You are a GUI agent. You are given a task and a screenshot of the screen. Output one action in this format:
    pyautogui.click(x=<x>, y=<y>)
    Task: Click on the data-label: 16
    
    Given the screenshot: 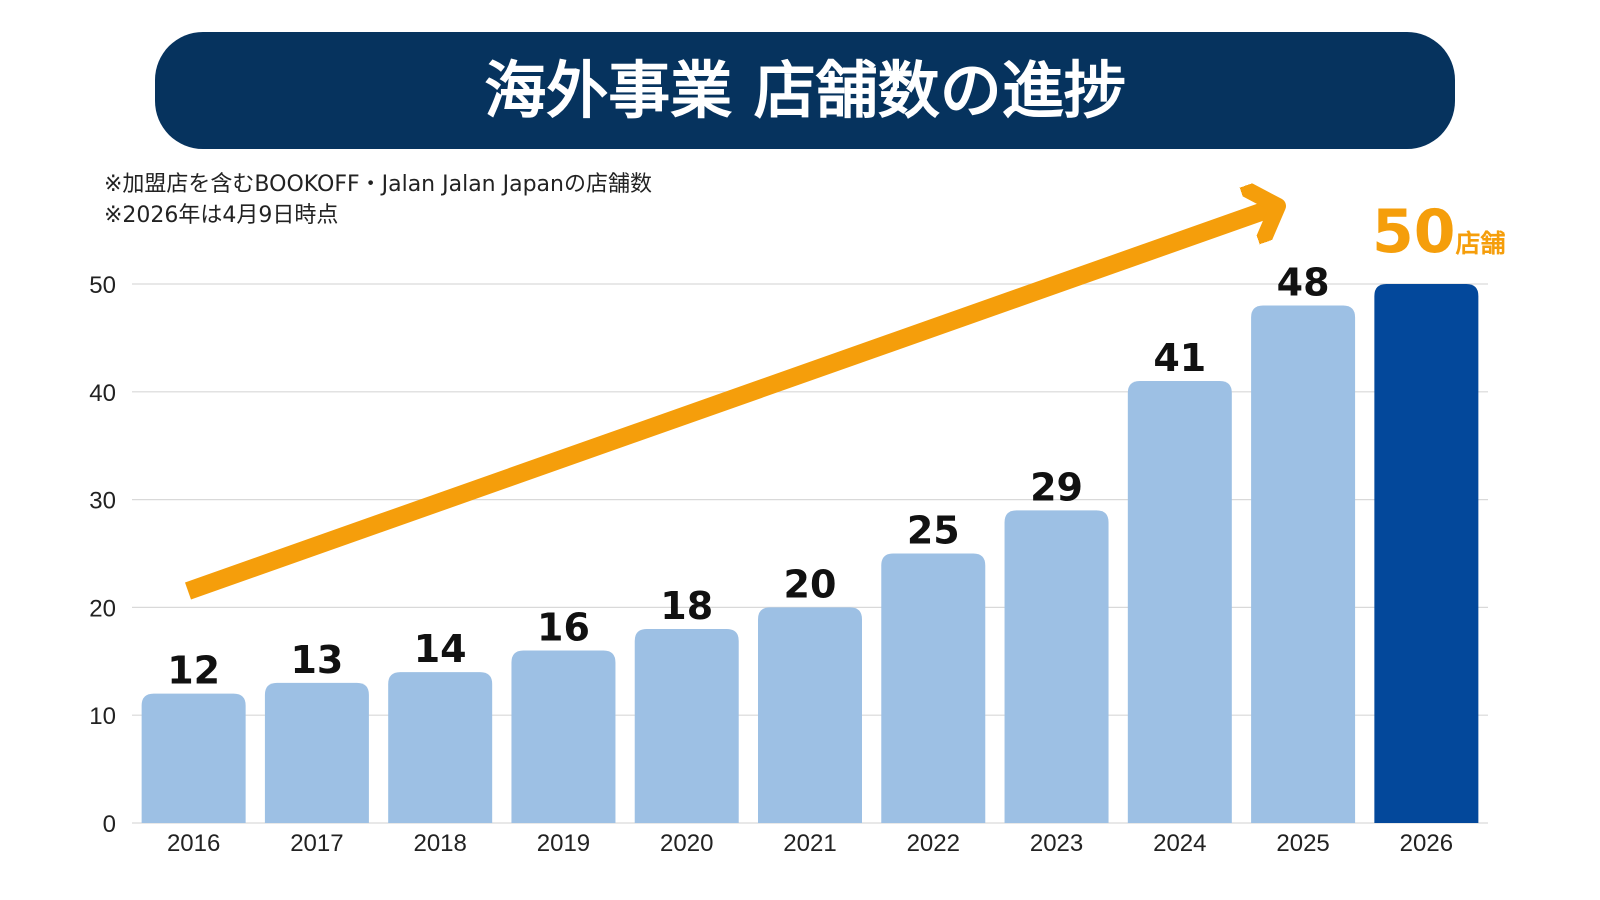 What is the action you would take?
    pyautogui.click(x=563, y=628)
    